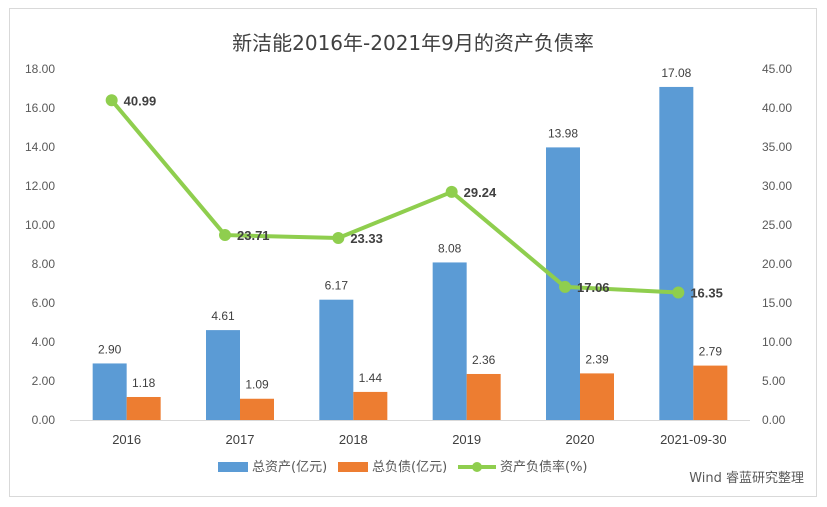  What do you see at coordinates (44, 420) in the screenshot?
I see `y-left-tick-label: 0.00` at bounding box center [44, 420].